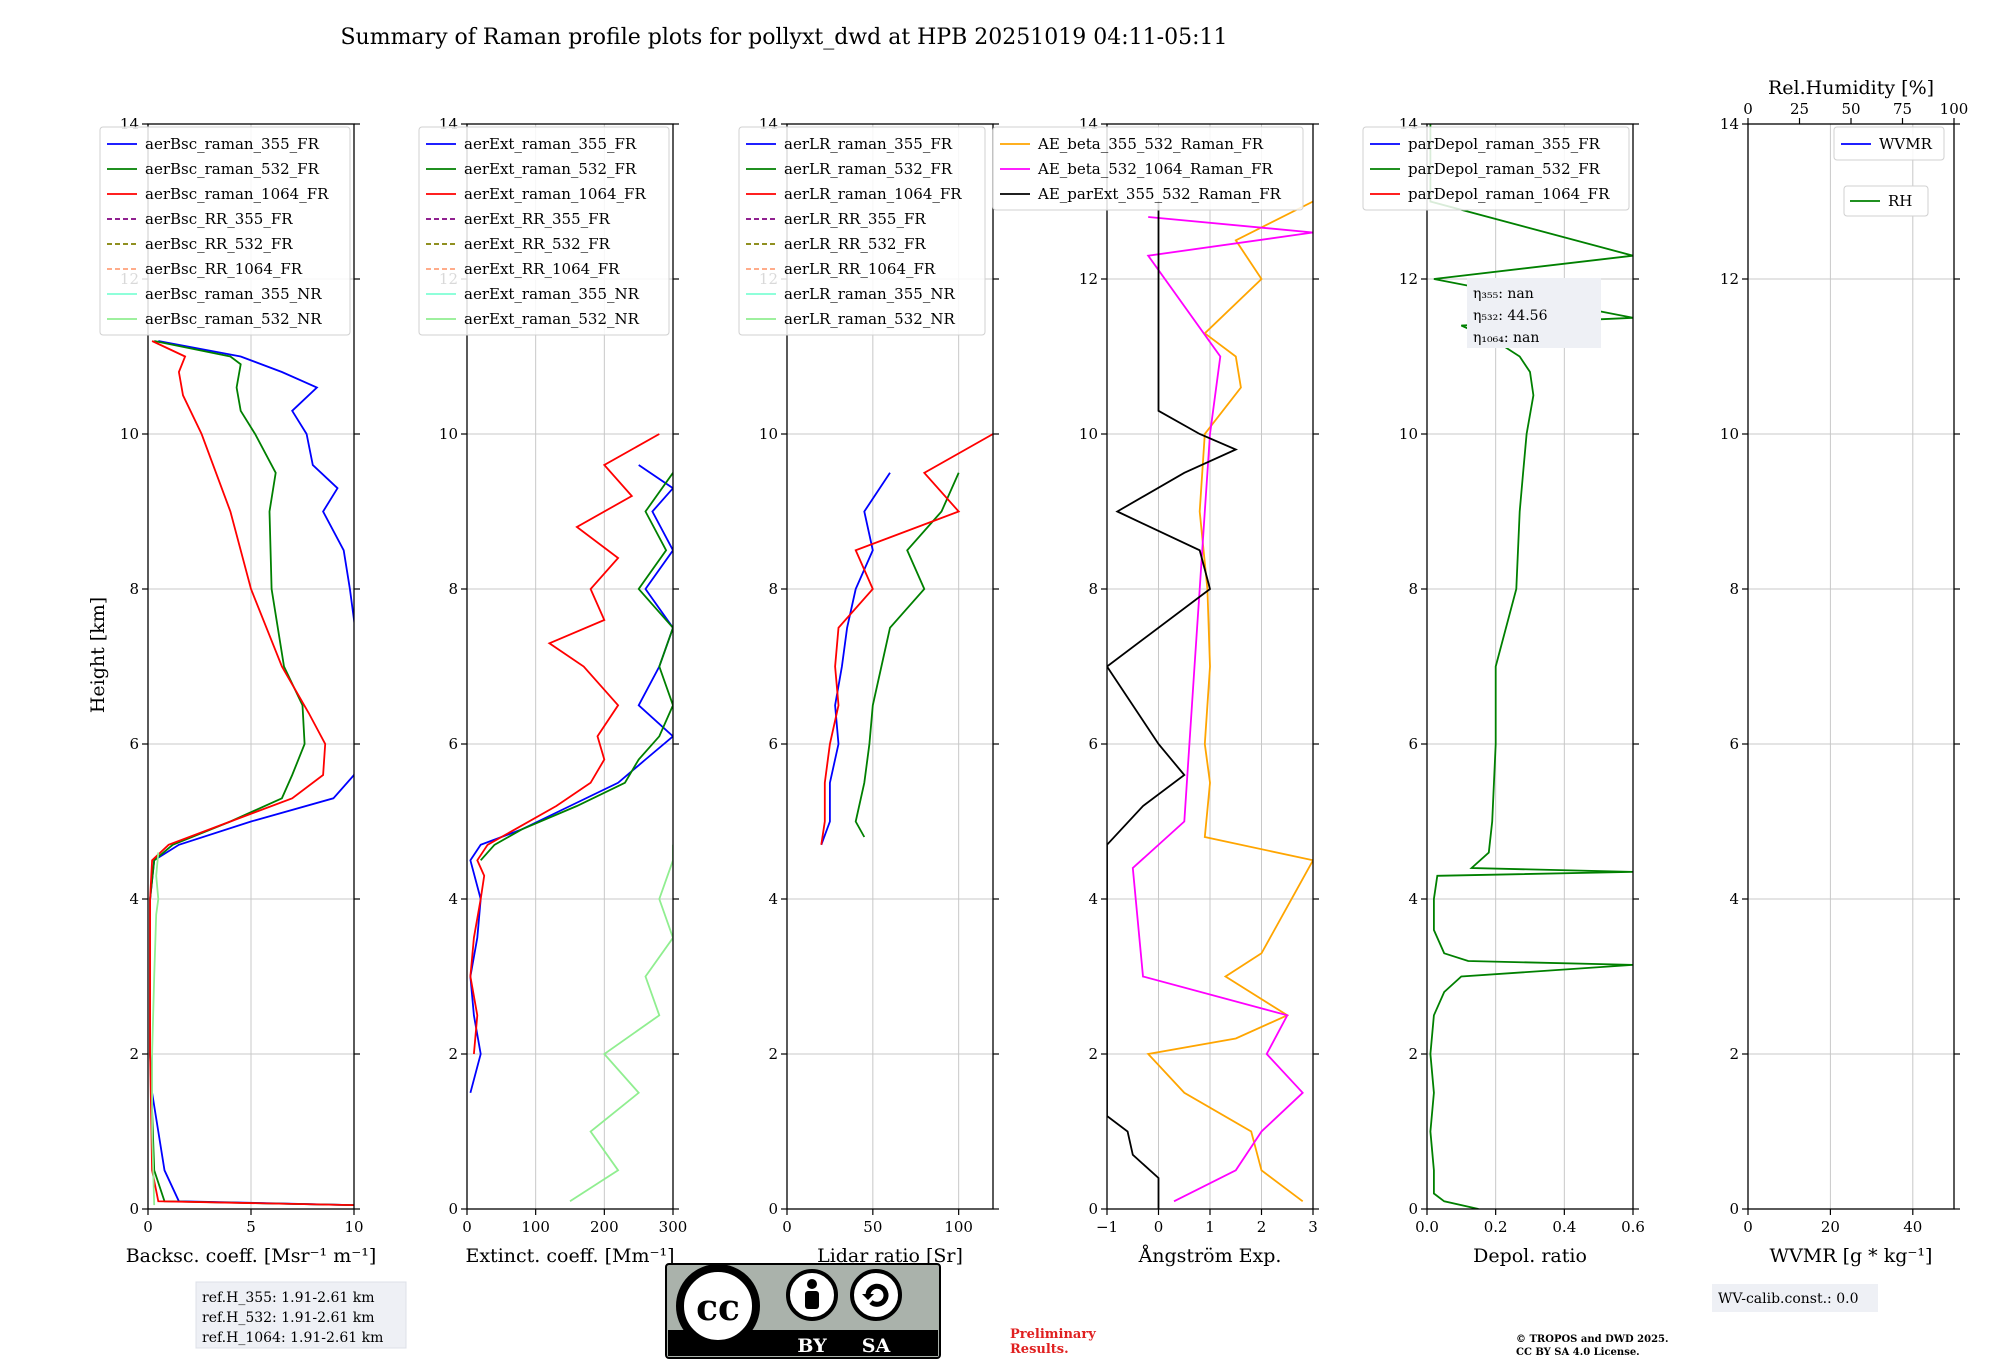 This screenshot has height=1360, width=2000. Describe the element at coordinates (812, 1346) in the screenshot. I see `svg-text: BY` at that location.